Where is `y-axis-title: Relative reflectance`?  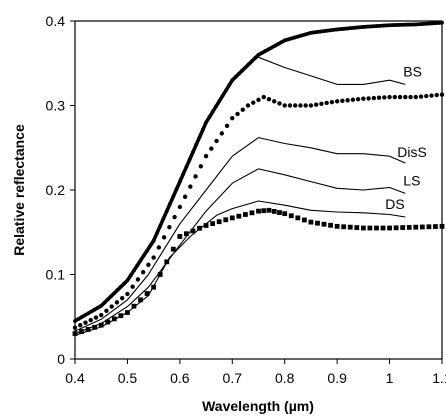 y-axis-title: Relative reflectance is located at coordinates (19, 190).